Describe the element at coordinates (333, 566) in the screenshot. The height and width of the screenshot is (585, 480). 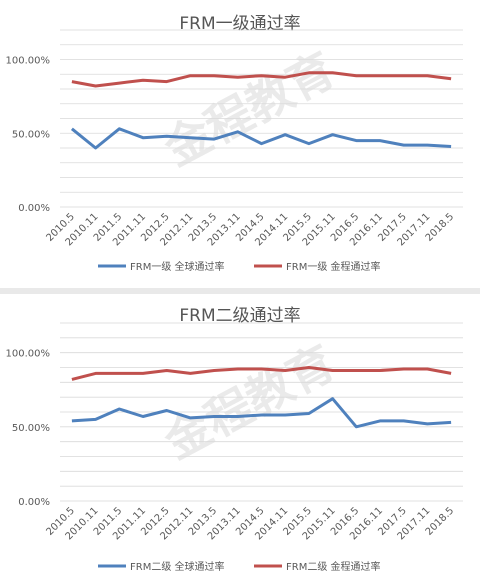
I see `legend-label: FRM二级 金程通过率` at that location.